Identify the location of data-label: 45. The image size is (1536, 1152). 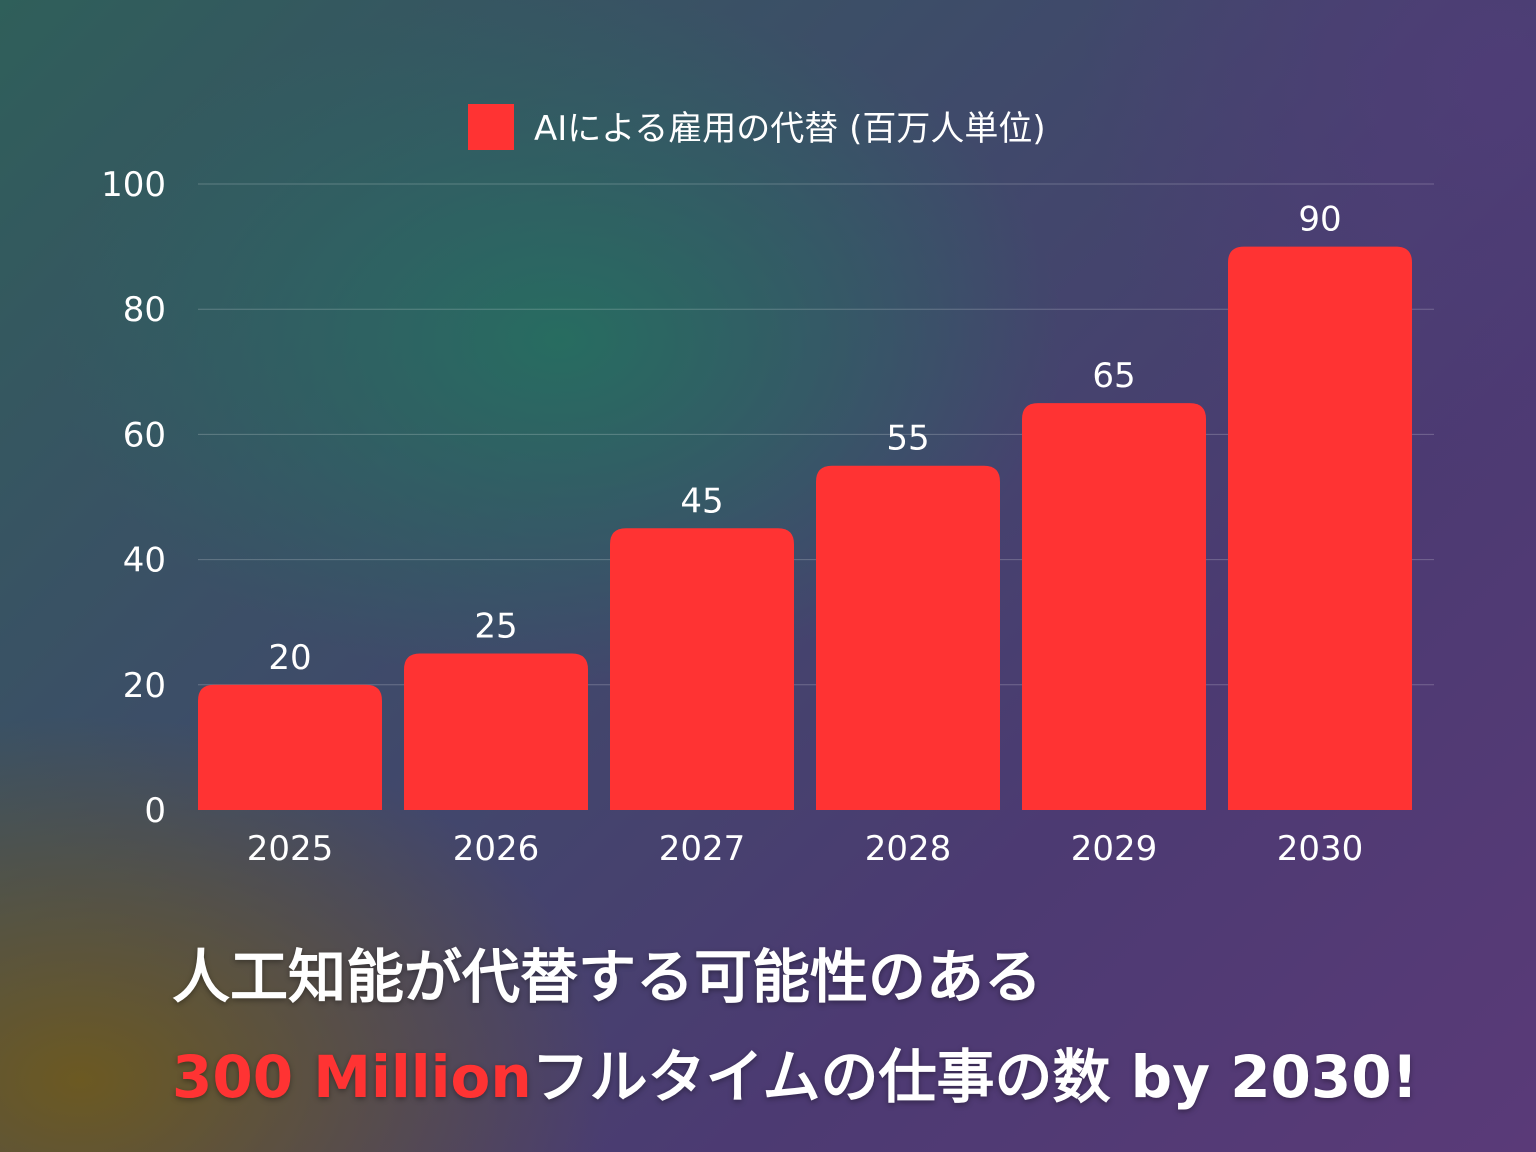
(701, 501).